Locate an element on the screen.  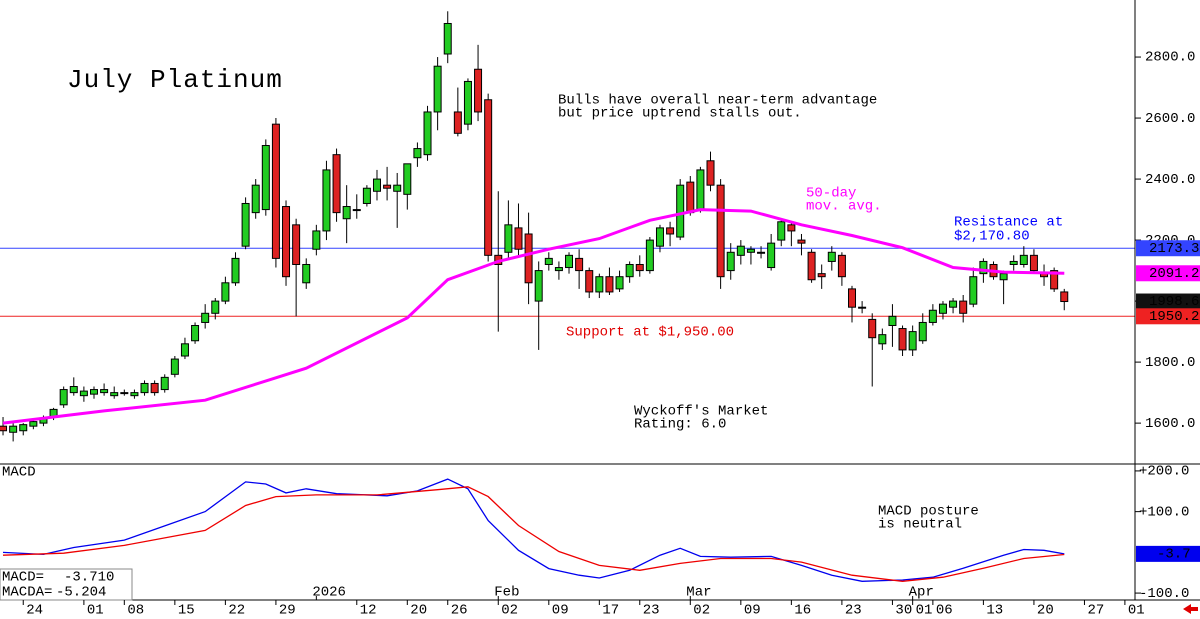
x-tick-label: 29 is located at coordinates (287, 611).